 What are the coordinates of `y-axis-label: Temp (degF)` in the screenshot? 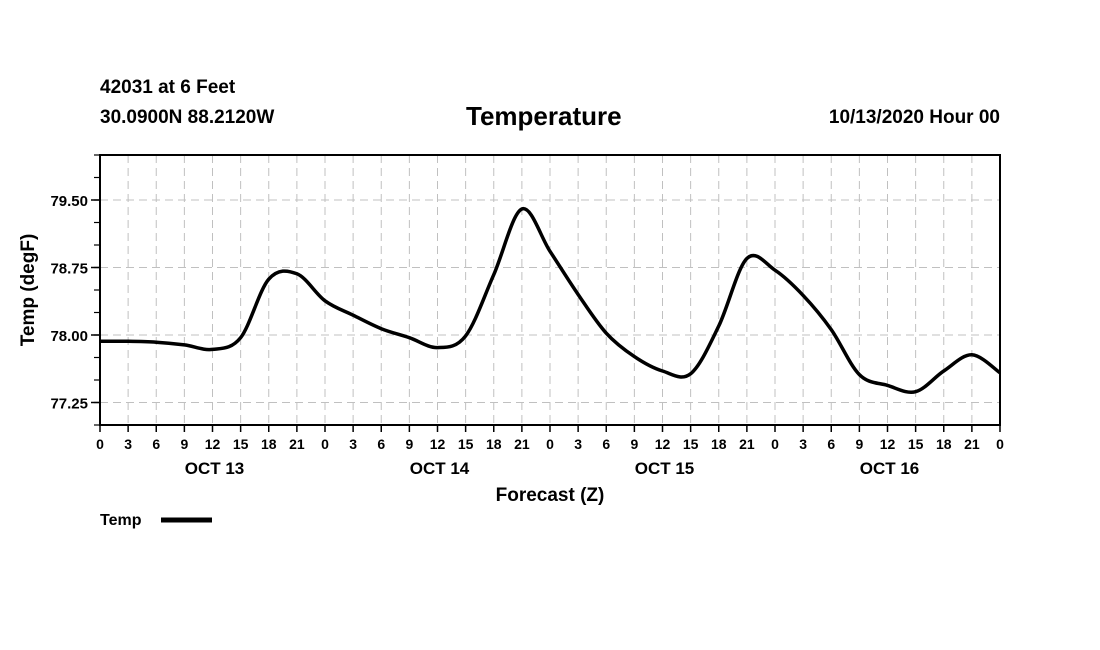 It's located at (28, 290).